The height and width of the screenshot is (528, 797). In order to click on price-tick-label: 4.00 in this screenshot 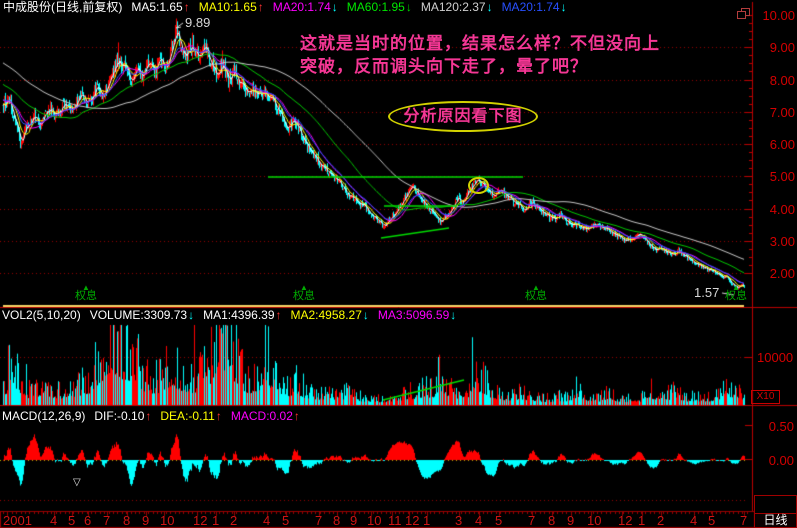, I will do `click(782, 209)`.